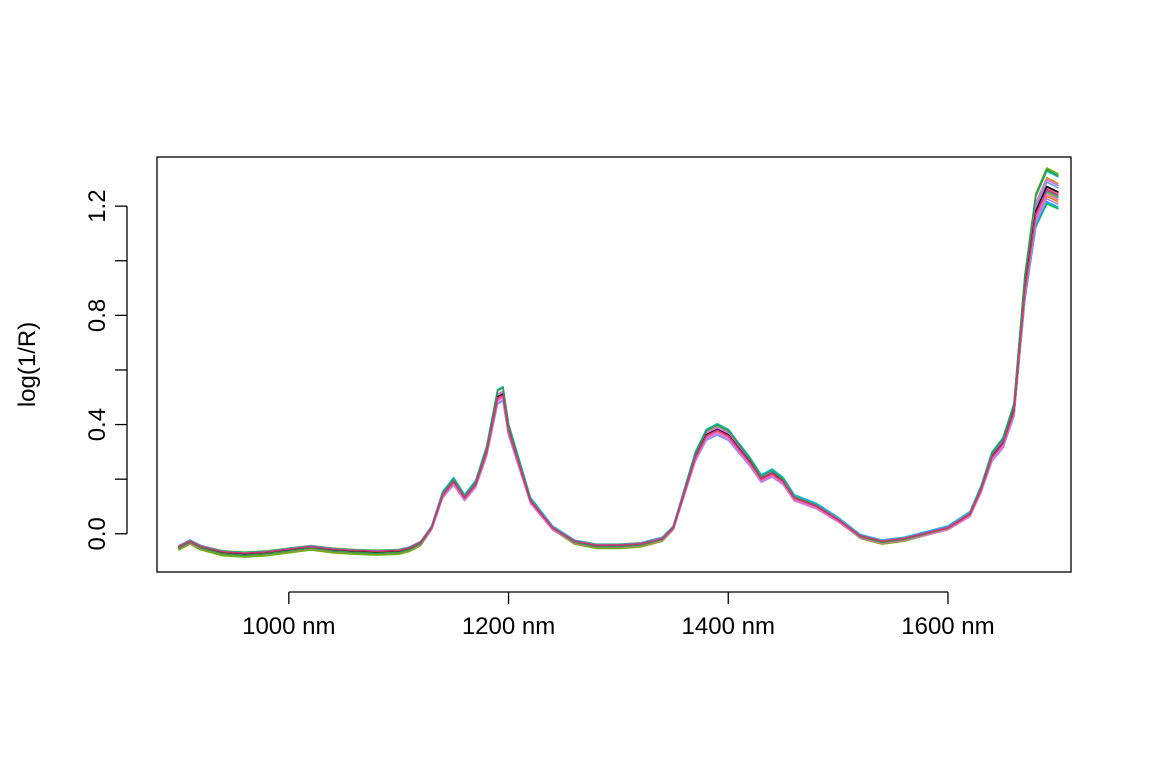 The width and height of the screenshot is (1152, 773). Describe the element at coordinates (97, 533) in the screenshot. I see `y-tick-label: 0.0` at that location.